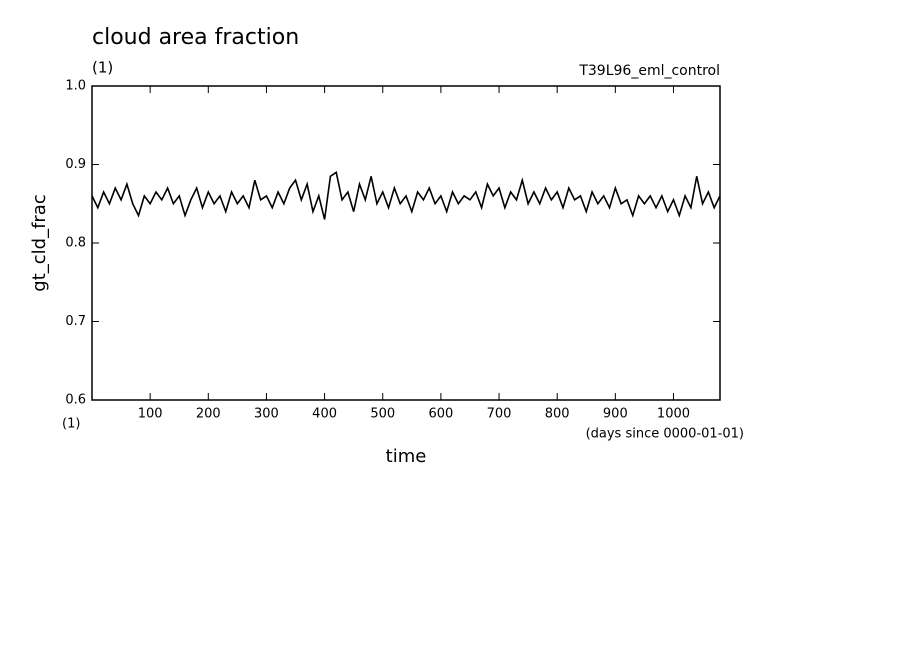  Describe the element at coordinates (266, 414) in the screenshot. I see `x-tick-label: 300` at that location.